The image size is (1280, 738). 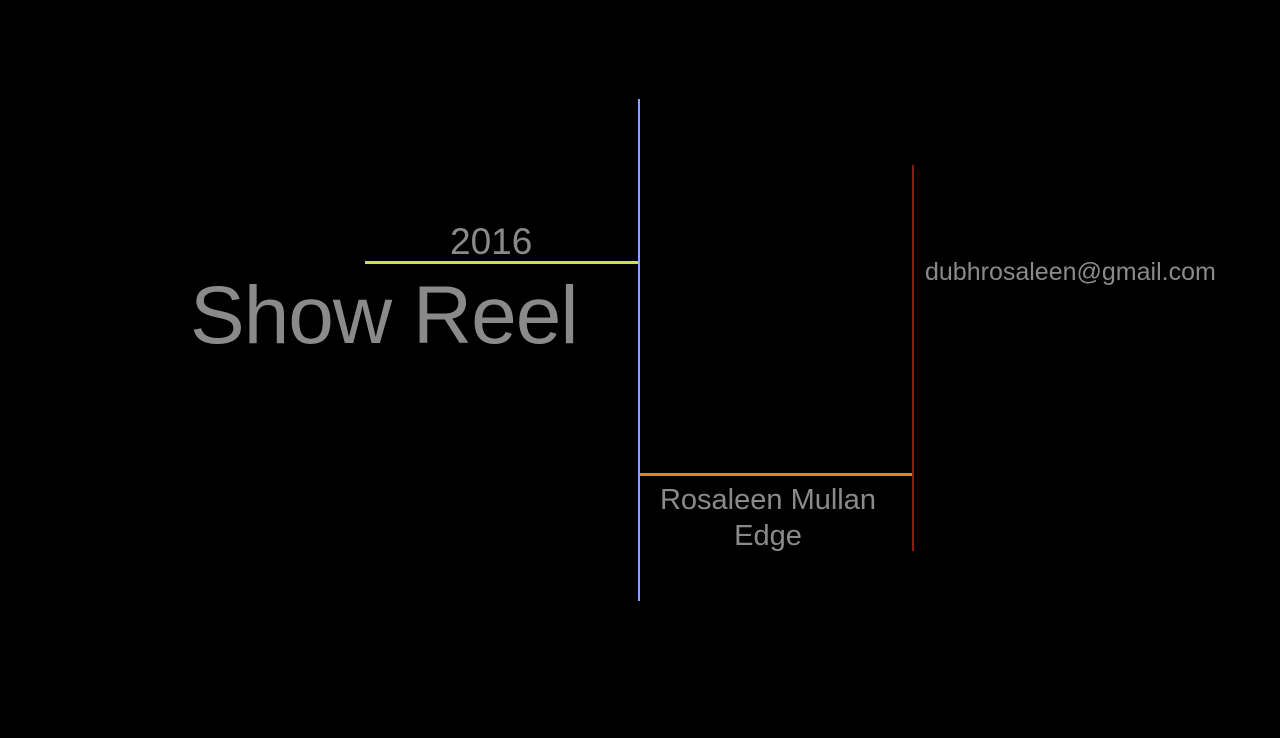 I want to click on yellow-divider-line, so click(x=501, y=262).